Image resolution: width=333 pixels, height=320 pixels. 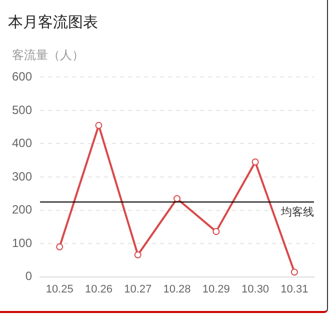 I want to click on y-tick-label: 600, so click(x=22, y=77).